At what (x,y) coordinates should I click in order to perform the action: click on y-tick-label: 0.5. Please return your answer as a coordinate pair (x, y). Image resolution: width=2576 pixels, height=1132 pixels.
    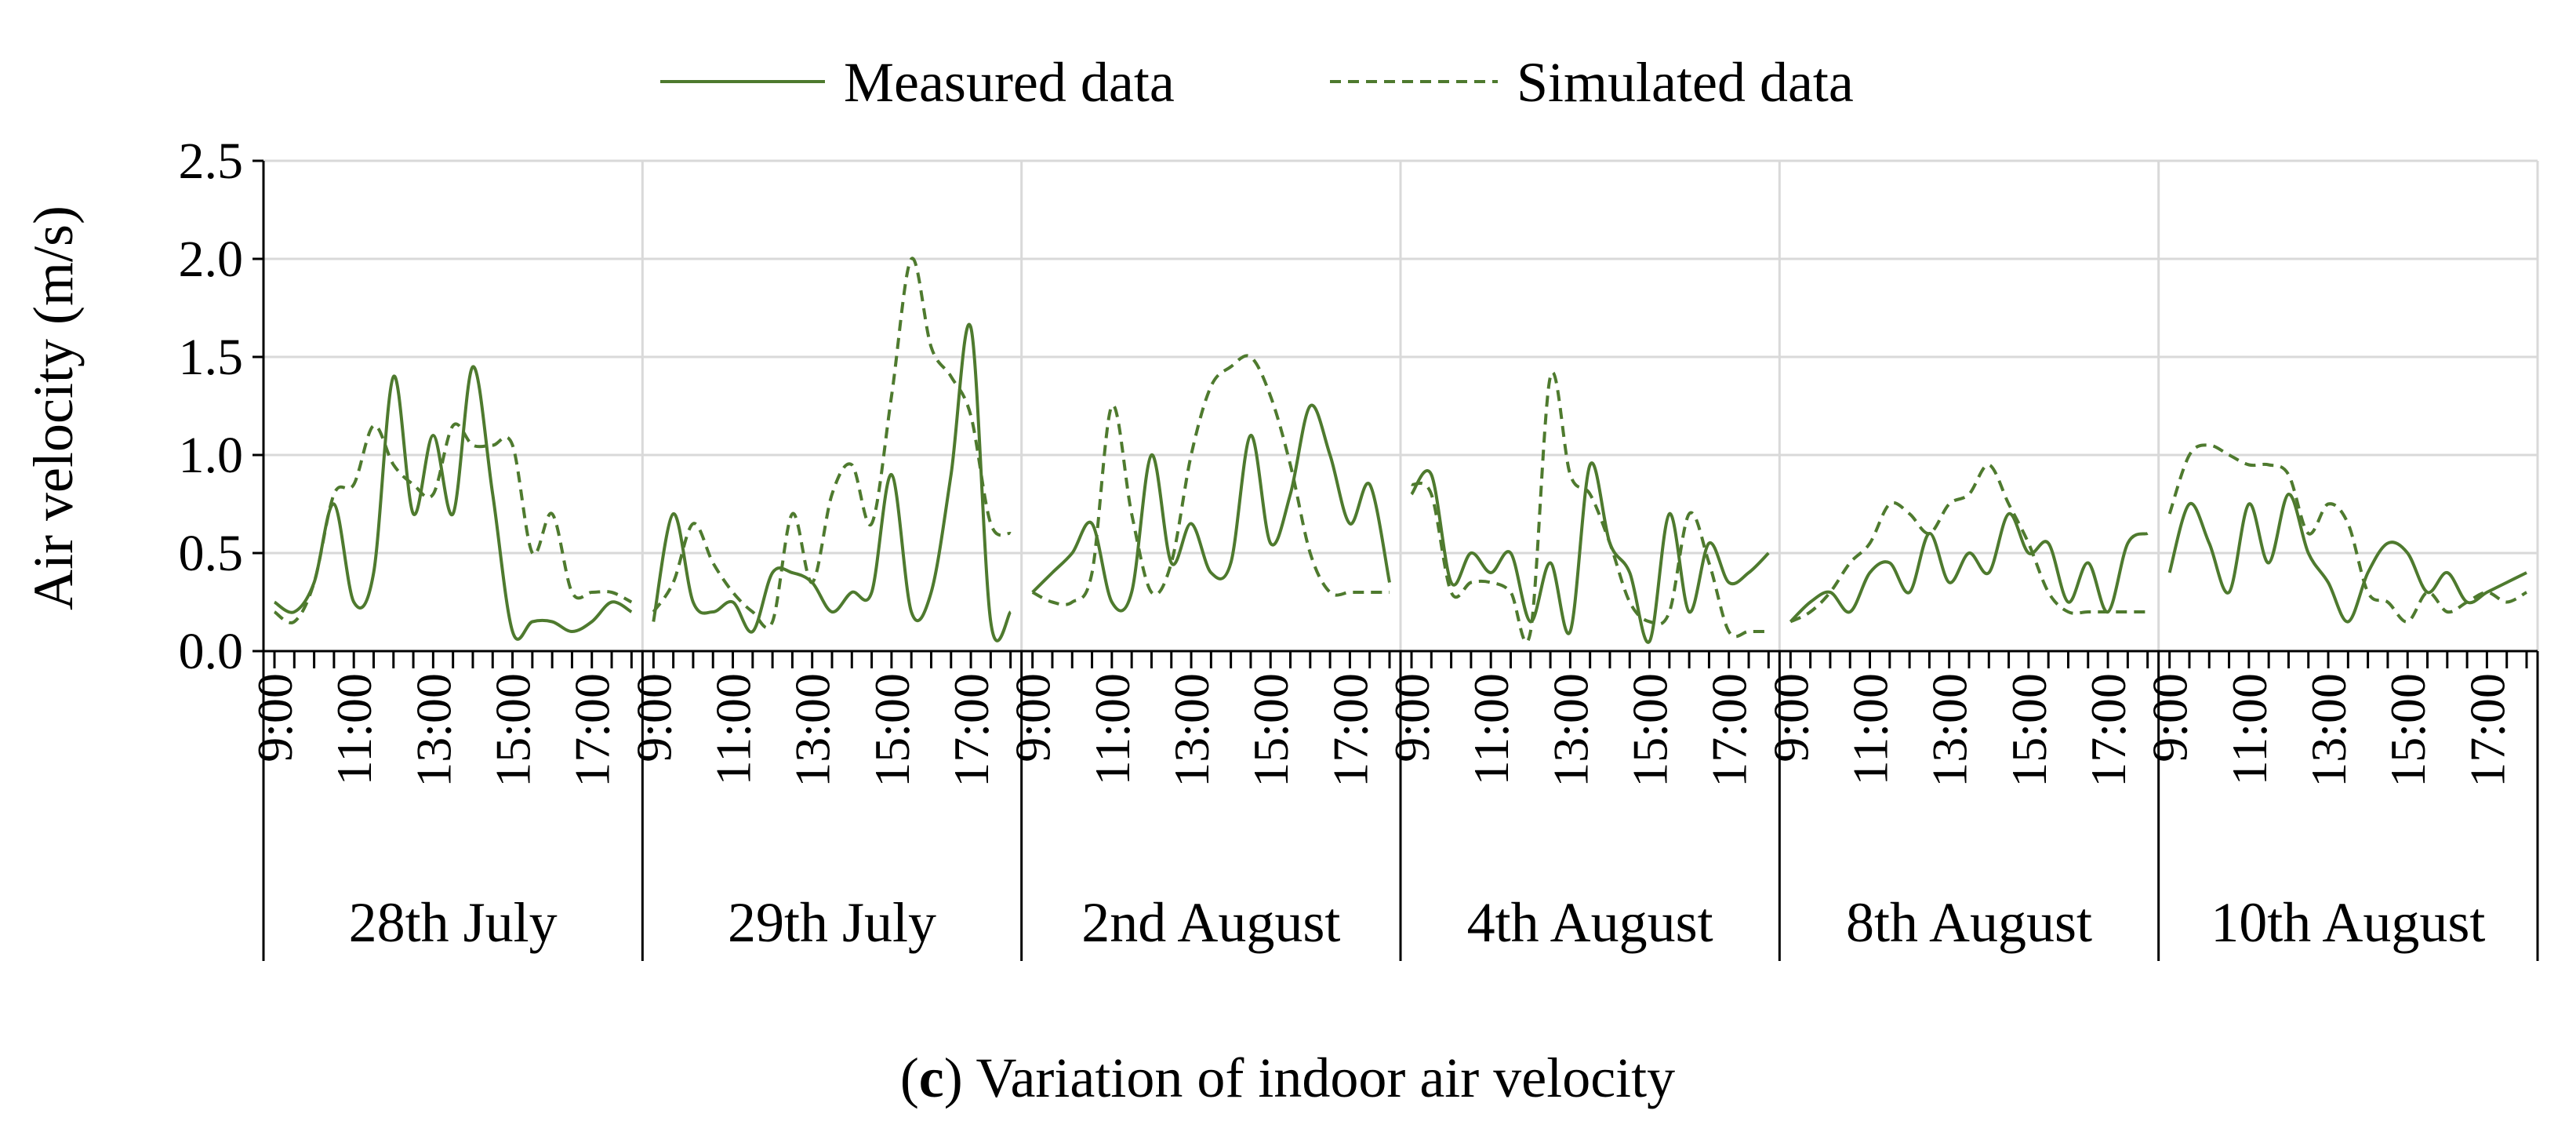
    Looking at the image, I should click on (211, 553).